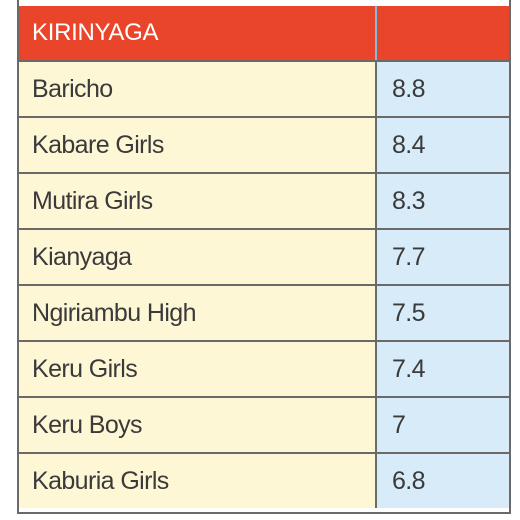 The image size is (520, 520). What do you see at coordinates (197, 89) in the screenshot?
I see `school-name: Baricho` at bounding box center [197, 89].